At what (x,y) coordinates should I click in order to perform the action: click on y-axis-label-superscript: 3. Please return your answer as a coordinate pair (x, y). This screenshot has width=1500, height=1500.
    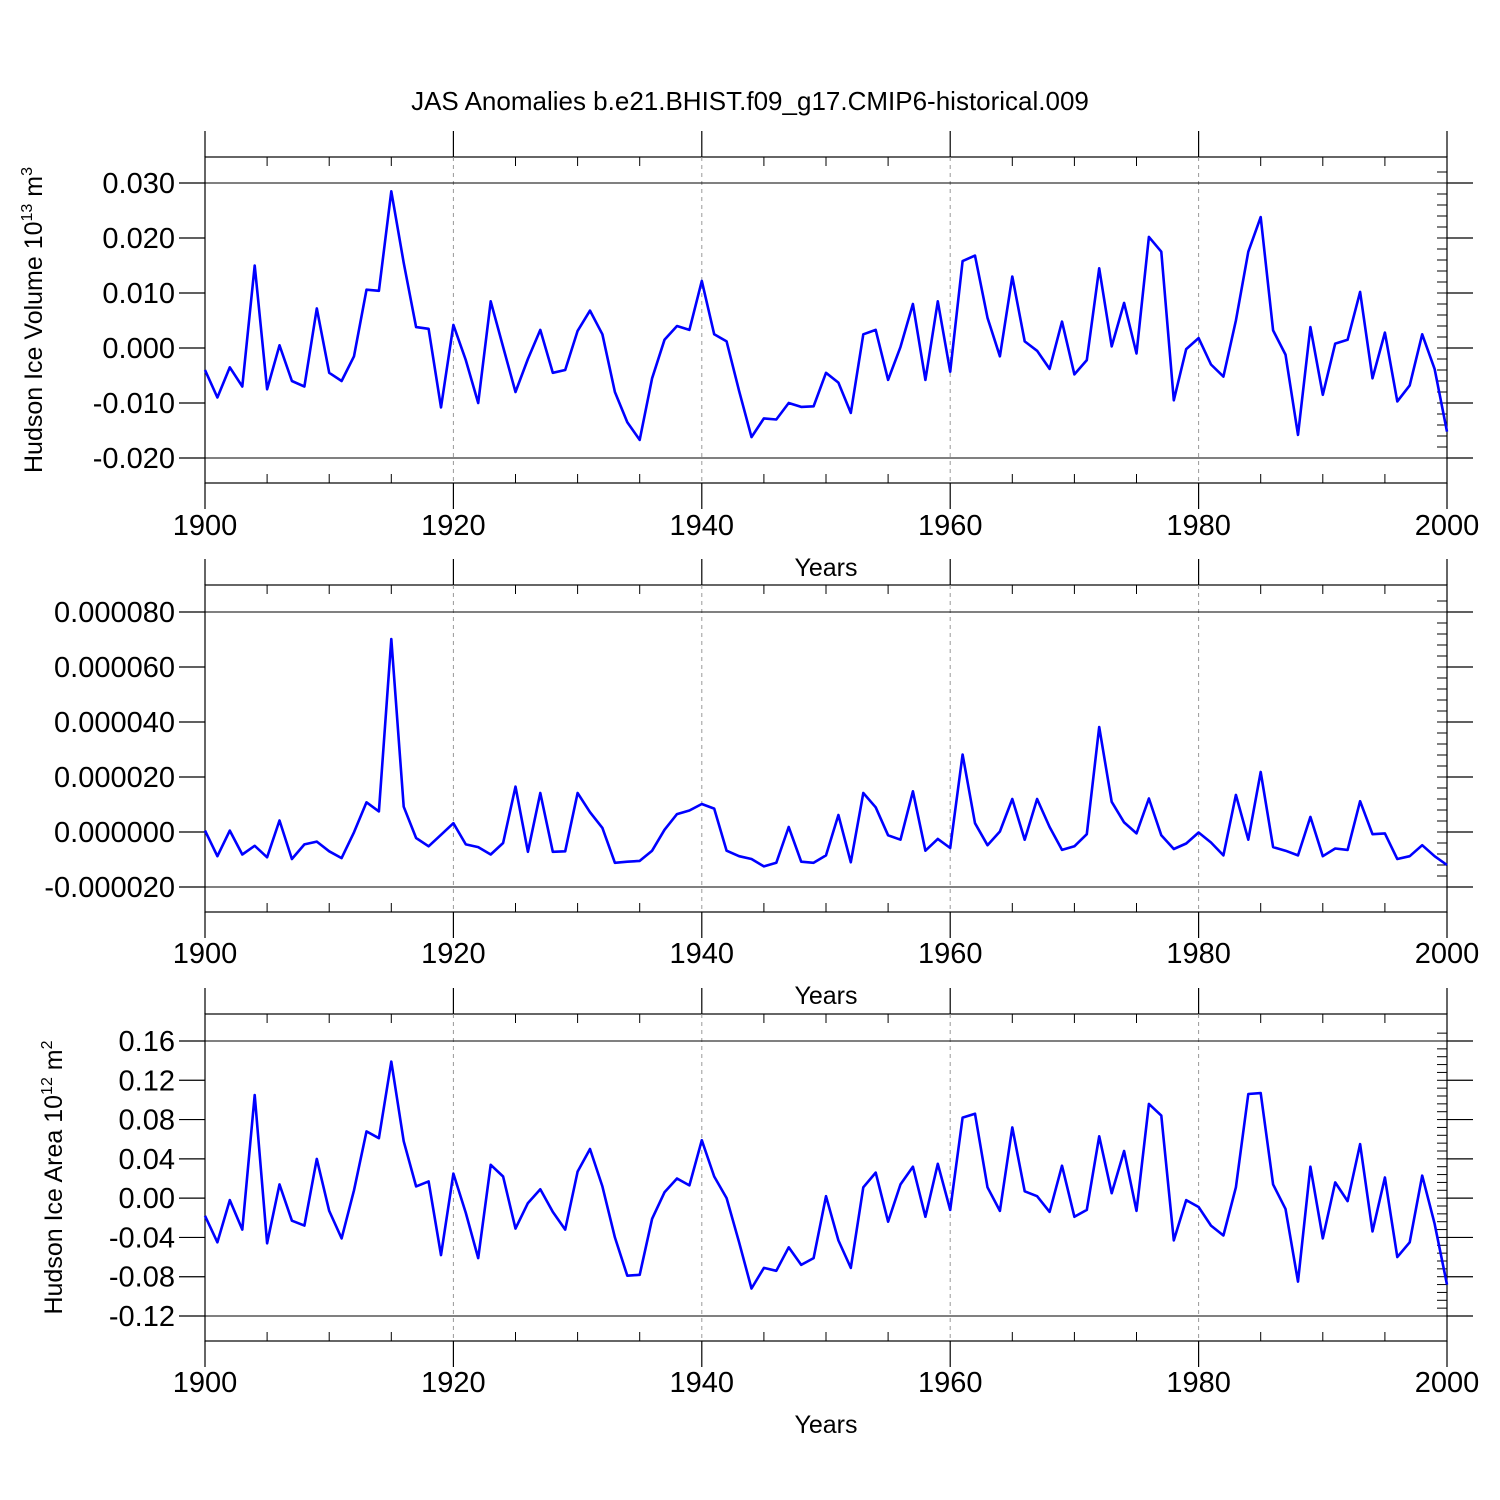
    Looking at the image, I should click on (27, 171).